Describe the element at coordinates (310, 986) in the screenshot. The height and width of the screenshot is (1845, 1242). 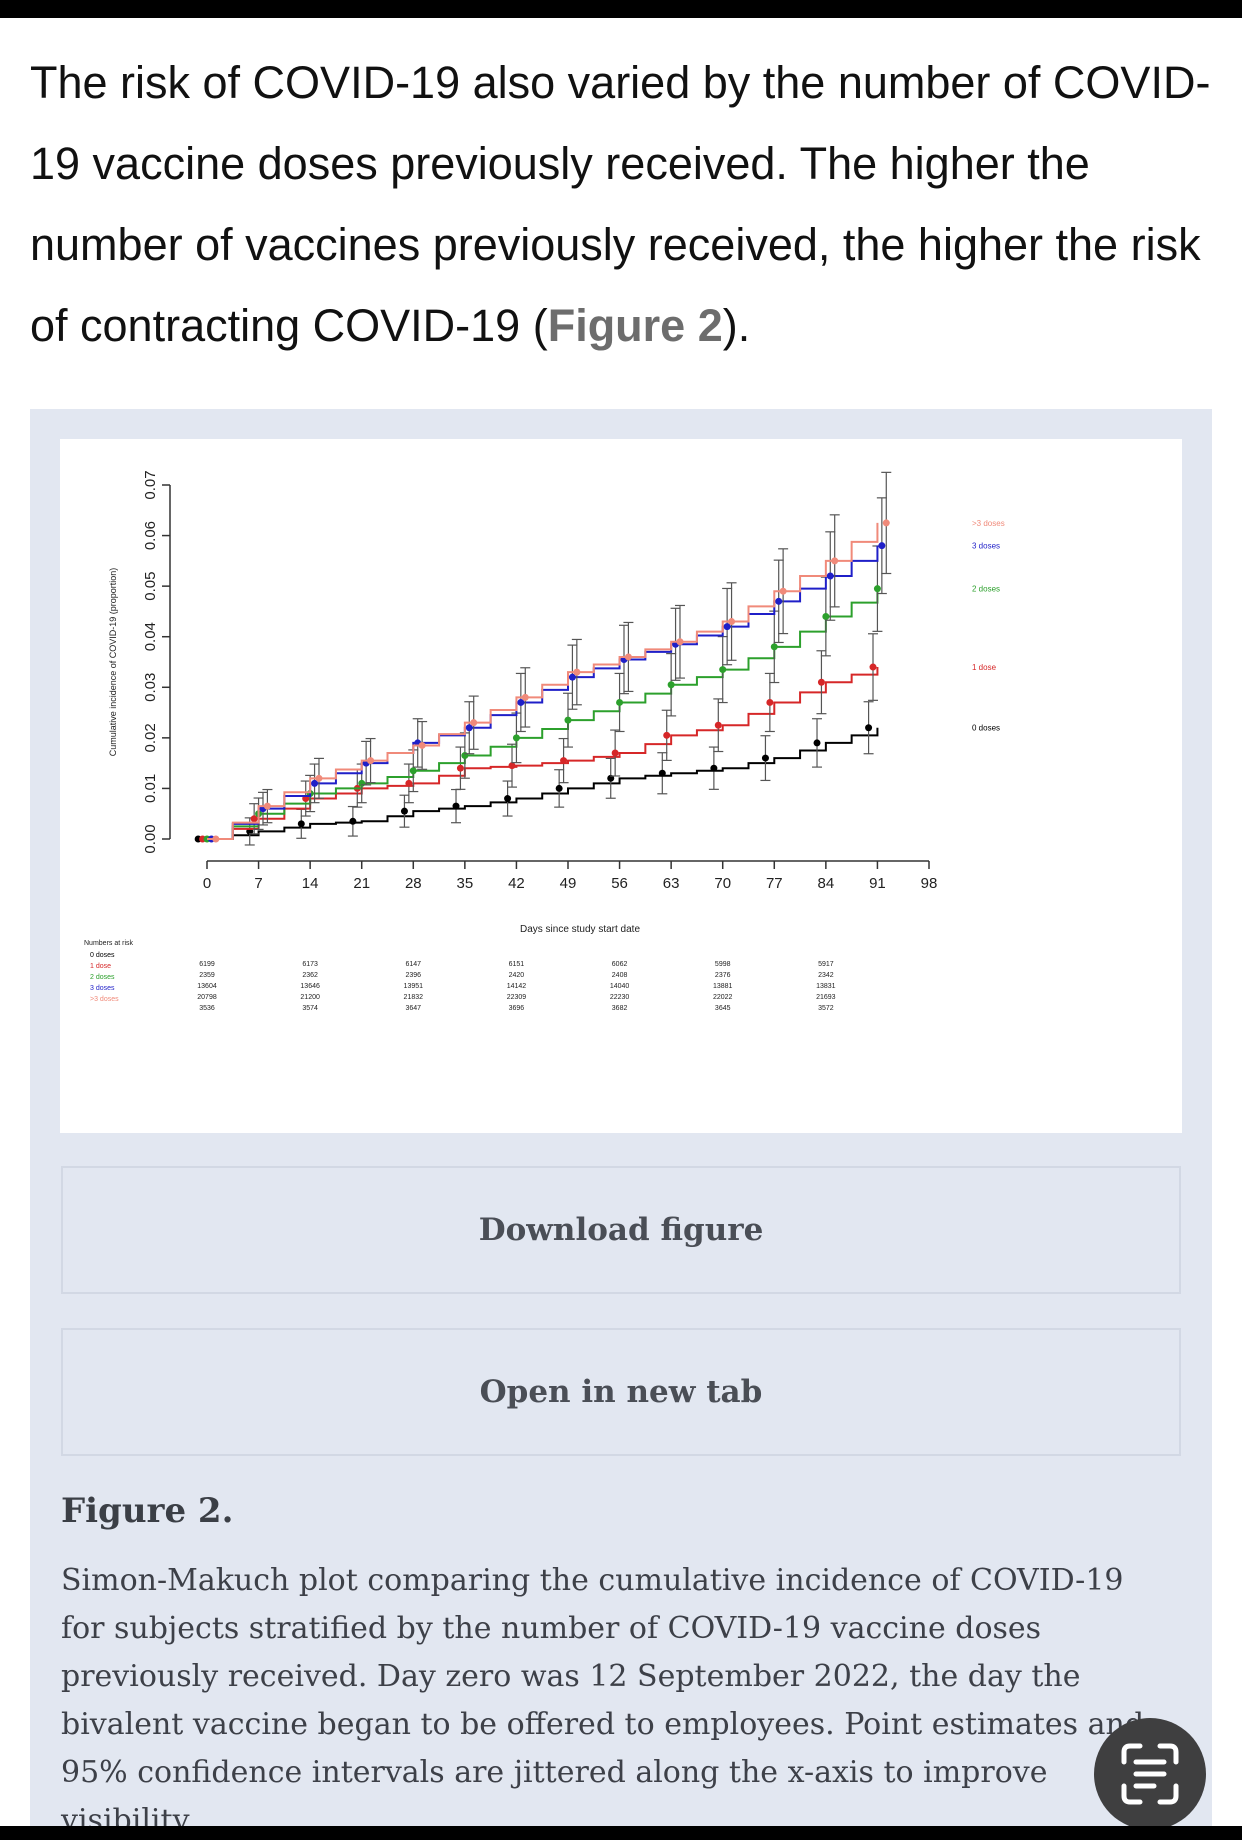
I see `risk-cell: 13646` at that location.